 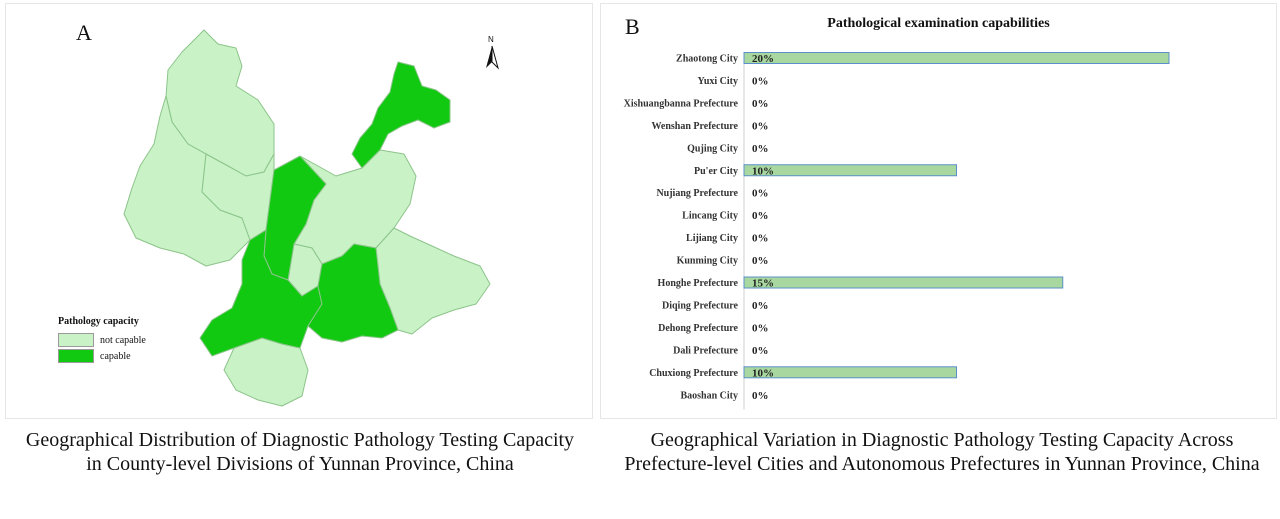 I want to click on category-label: Dehong Prefecture, so click(x=698, y=328).